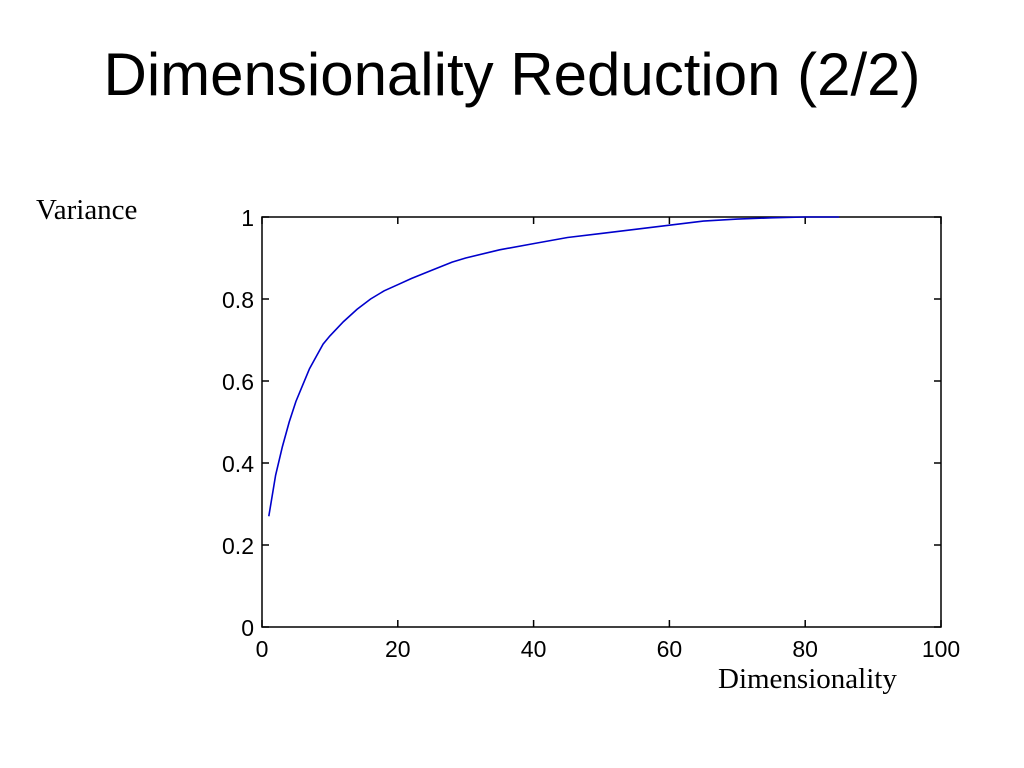 The width and height of the screenshot is (1024, 768). What do you see at coordinates (941, 649) in the screenshot?
I see `x-tick-label: 100` at bounding box center [941, 649].